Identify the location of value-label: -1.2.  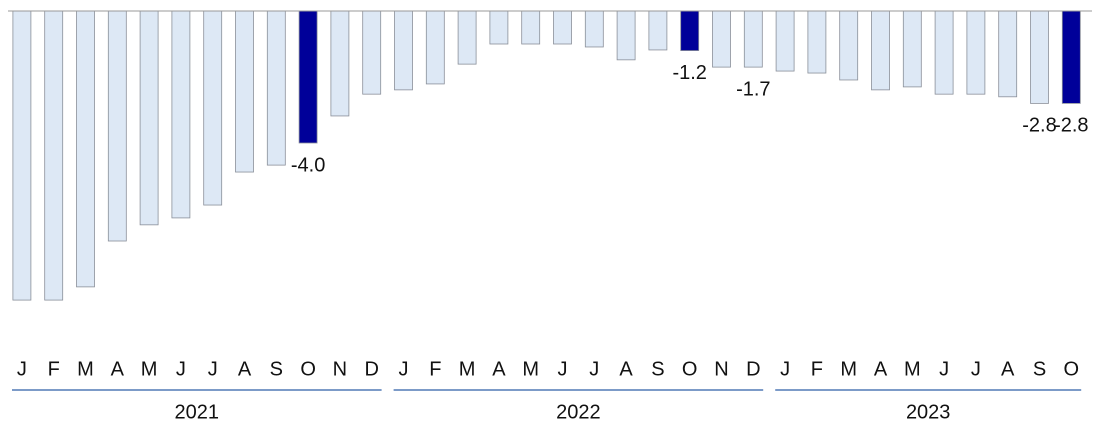
(689, 73).